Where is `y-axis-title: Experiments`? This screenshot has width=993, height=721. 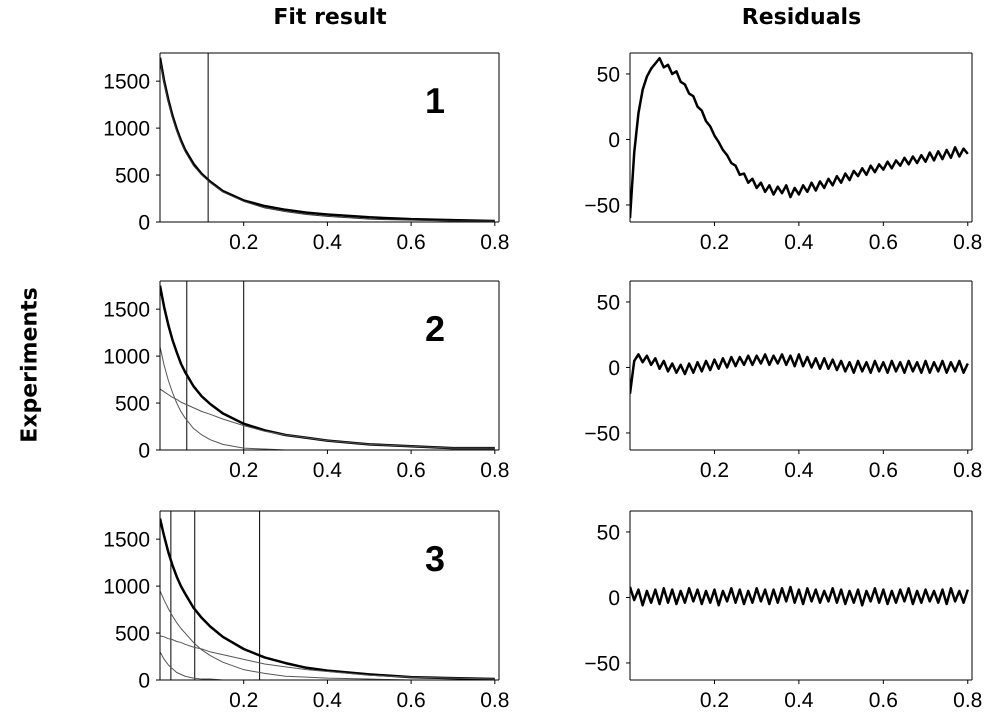
y-axis-title: Experiments is located at coordinates (30, 365).